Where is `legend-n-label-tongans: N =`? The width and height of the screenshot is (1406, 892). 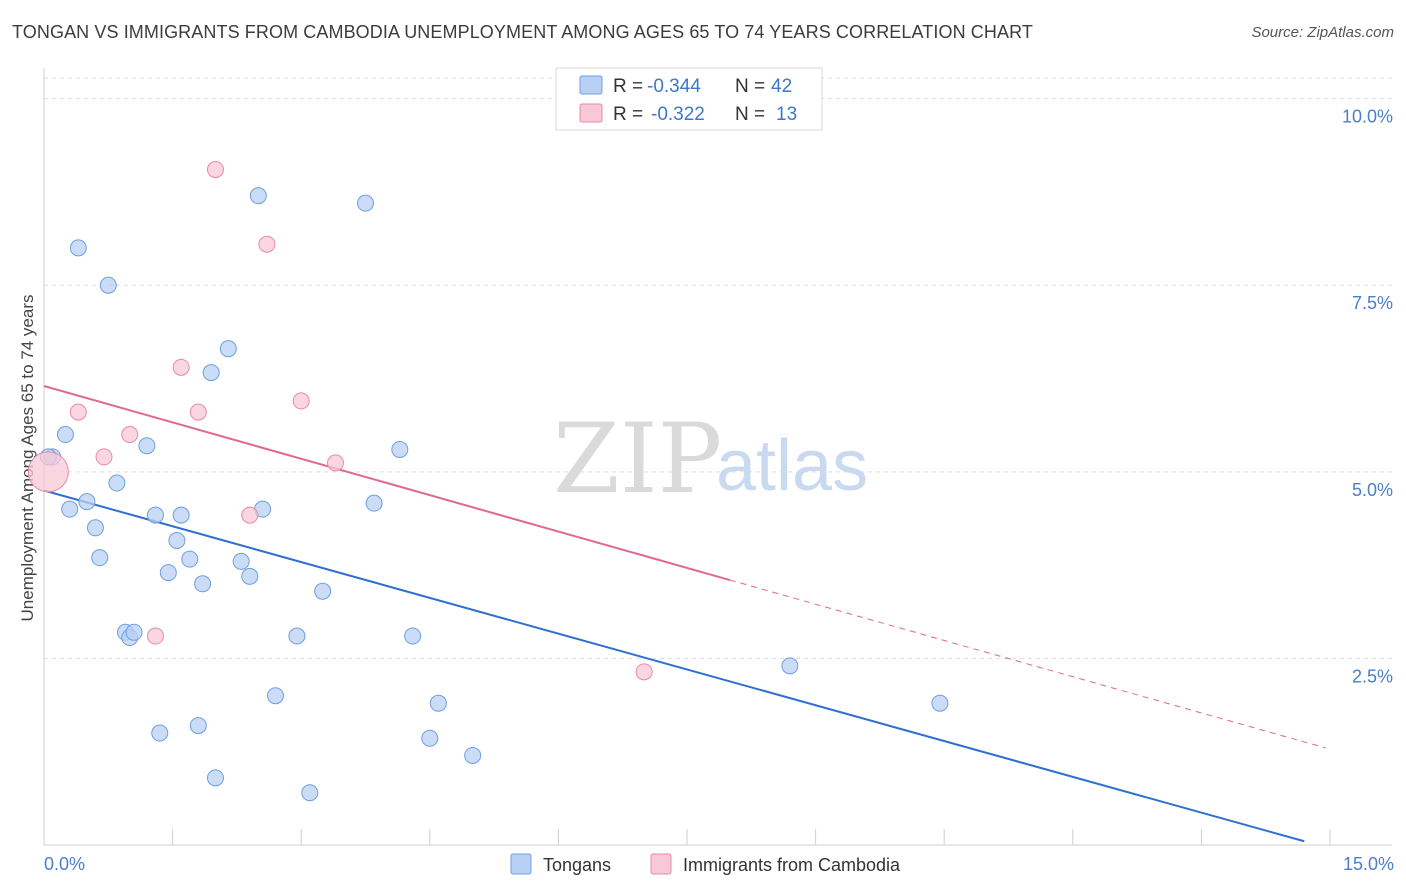 legend-n-label-tongans: N = is located at coordinates (750, 86).